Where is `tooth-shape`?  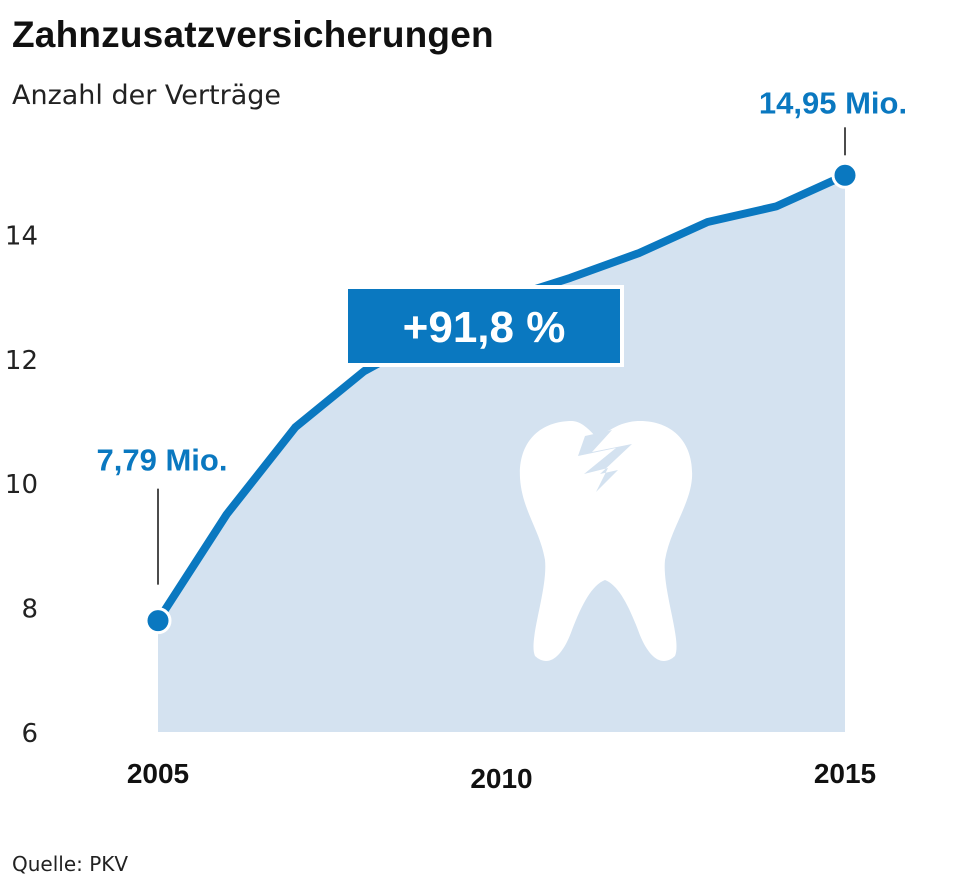 tooth-shape is located at coordinates (606, 541).